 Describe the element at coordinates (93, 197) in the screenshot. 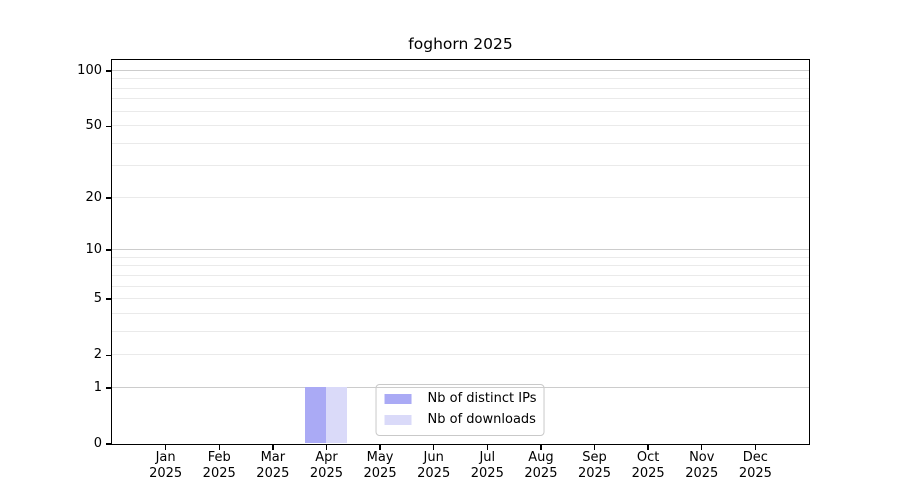

I see `y-tick-label: 20` at that location.